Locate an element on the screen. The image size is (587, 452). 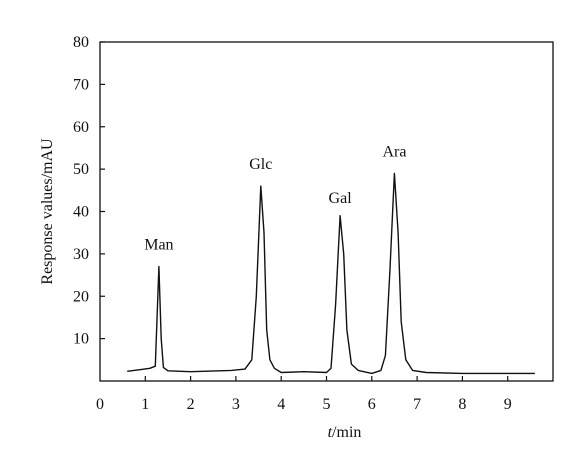
x-axis-label-italic: t is located at coordinates (330, 432).